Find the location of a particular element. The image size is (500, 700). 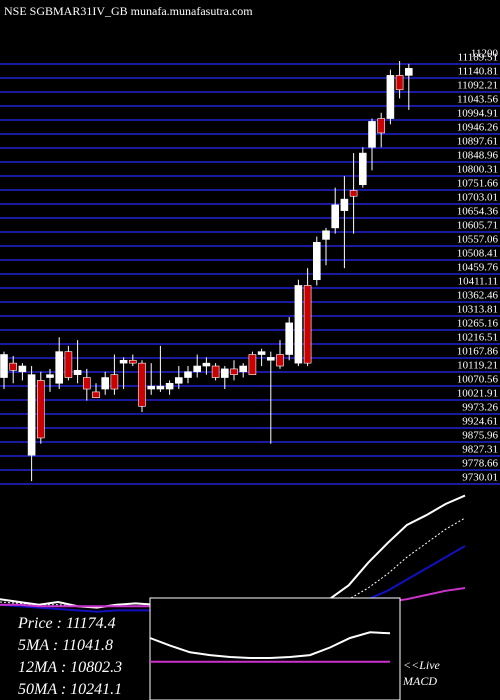

macd-line is located at coordinates (270, 645).